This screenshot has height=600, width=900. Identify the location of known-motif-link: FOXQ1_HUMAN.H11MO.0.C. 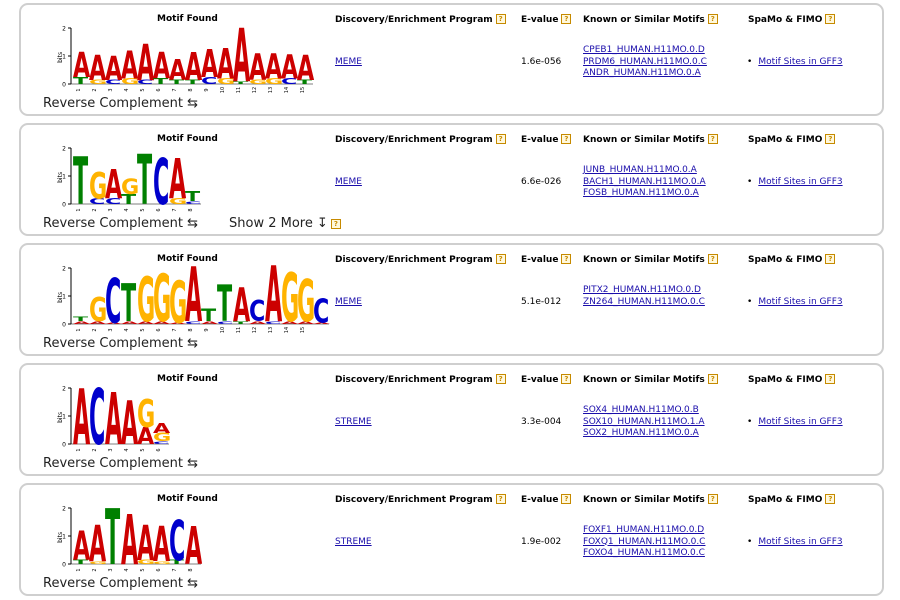
(644, 541).